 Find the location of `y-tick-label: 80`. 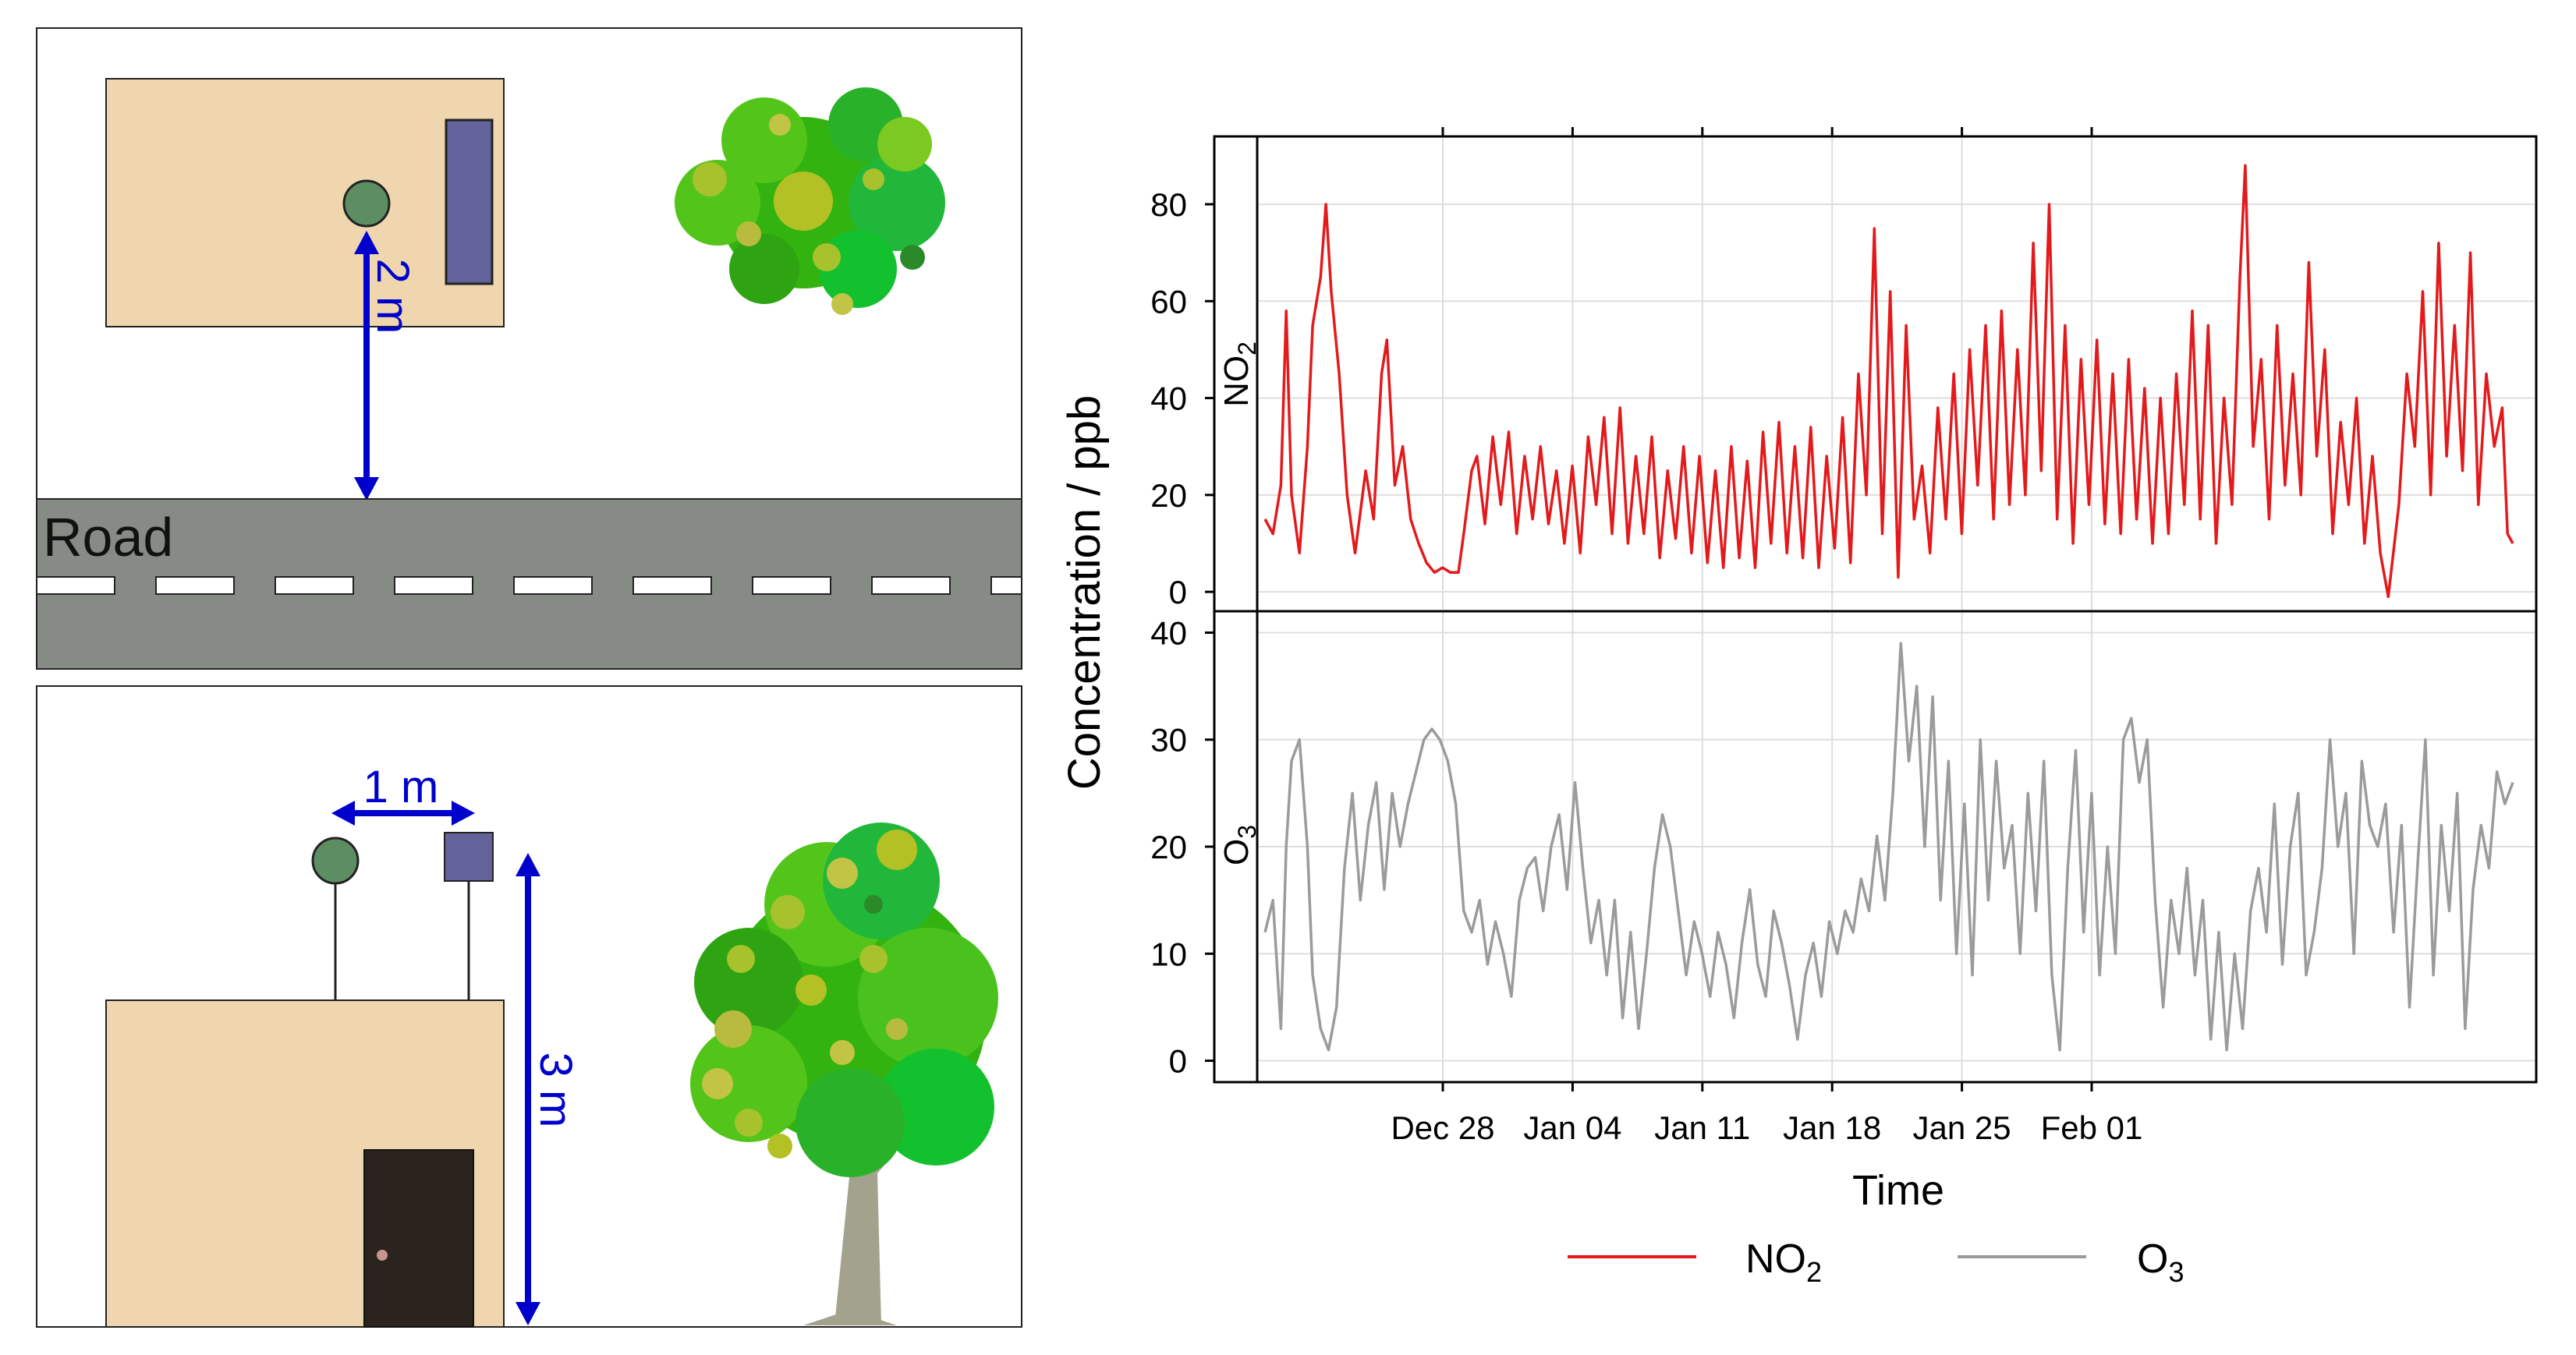

y-tick-label: 80 is located at coordinates (1168, 204).